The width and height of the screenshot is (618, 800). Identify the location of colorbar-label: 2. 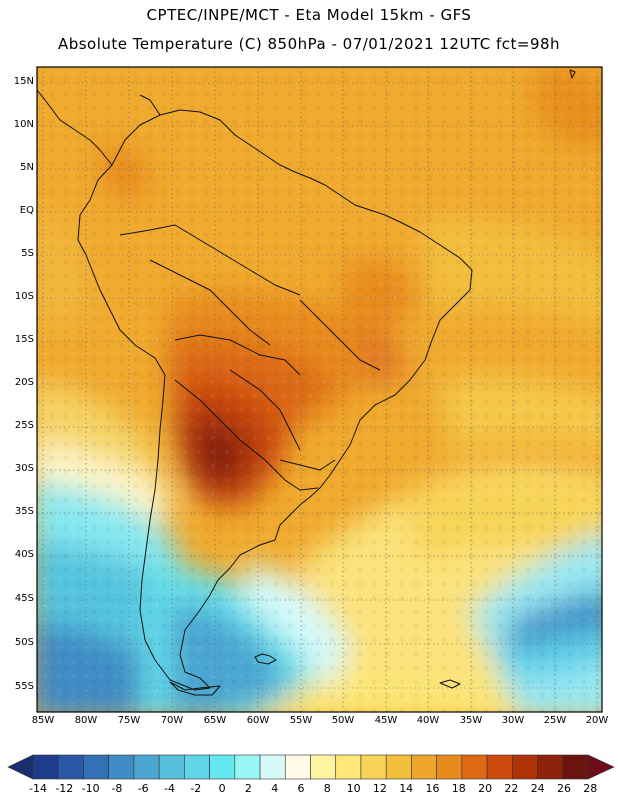
(248, 788).